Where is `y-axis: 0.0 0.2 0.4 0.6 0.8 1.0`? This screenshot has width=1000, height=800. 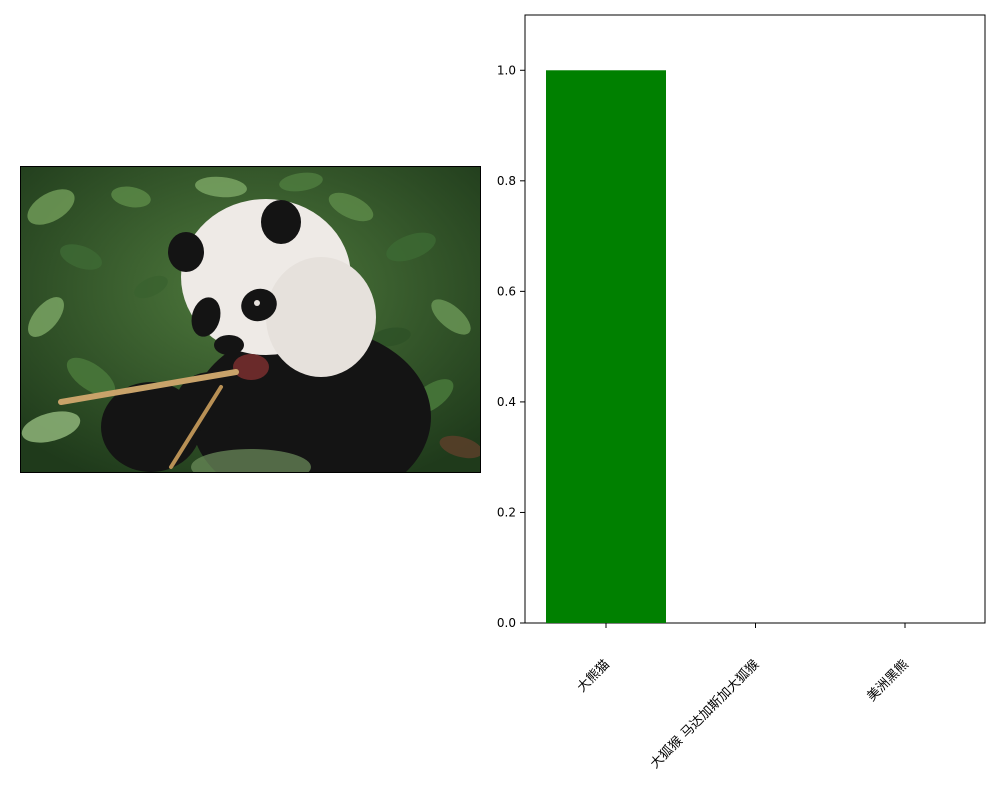 y-axis: 0.0 0.2 0.4 0.6 0.8 1.0 is located at coordinates (511, 346).